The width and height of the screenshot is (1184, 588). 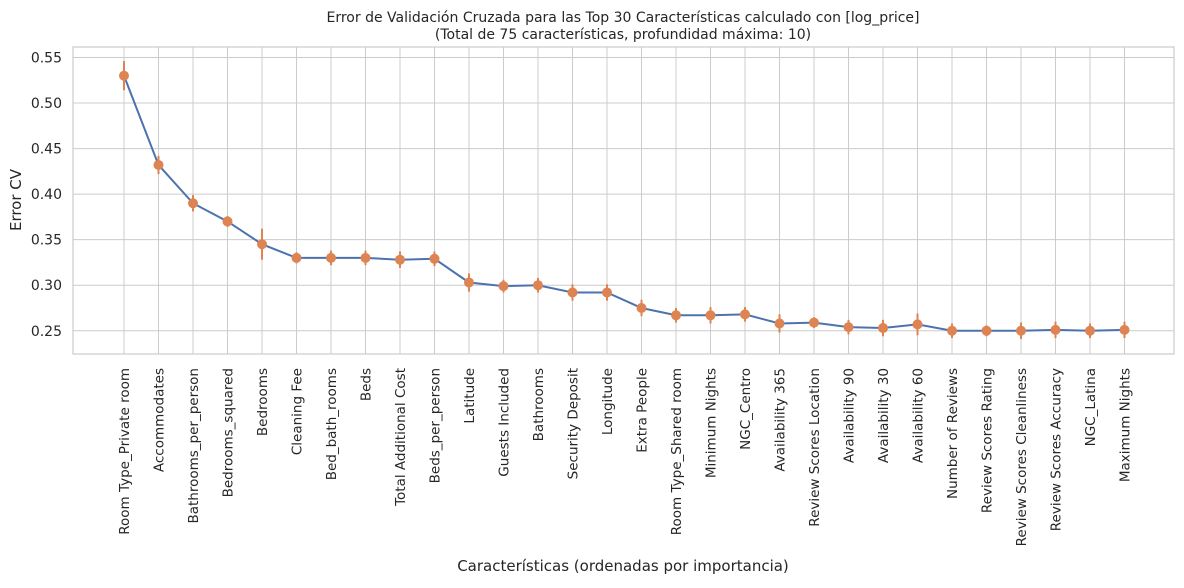 What do you see at coordinates (919, 415) in the screenshot?
I see `x-tick-label: Availability 60` at bounding box center [919, 415].